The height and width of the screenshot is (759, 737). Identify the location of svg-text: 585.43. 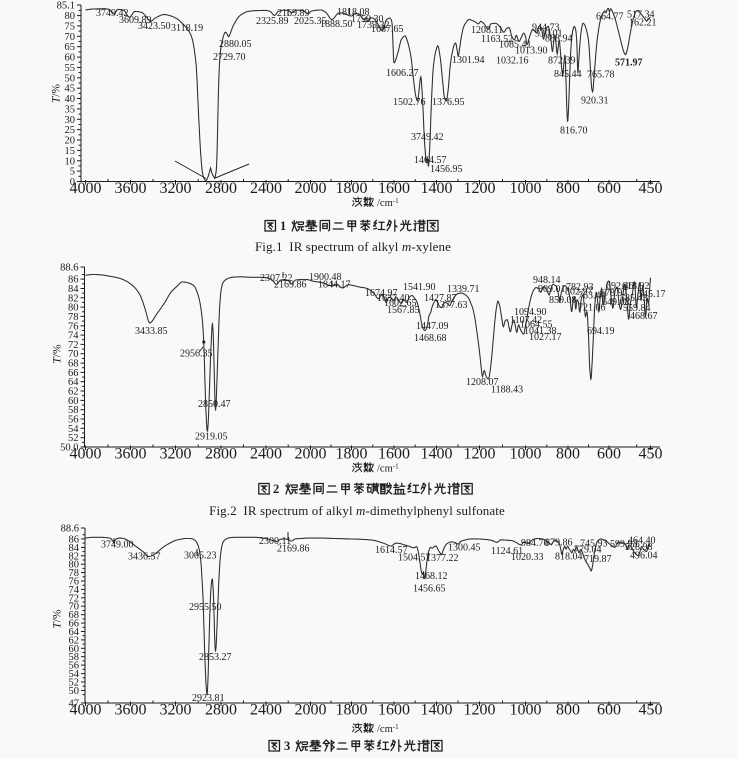
(634, 298).